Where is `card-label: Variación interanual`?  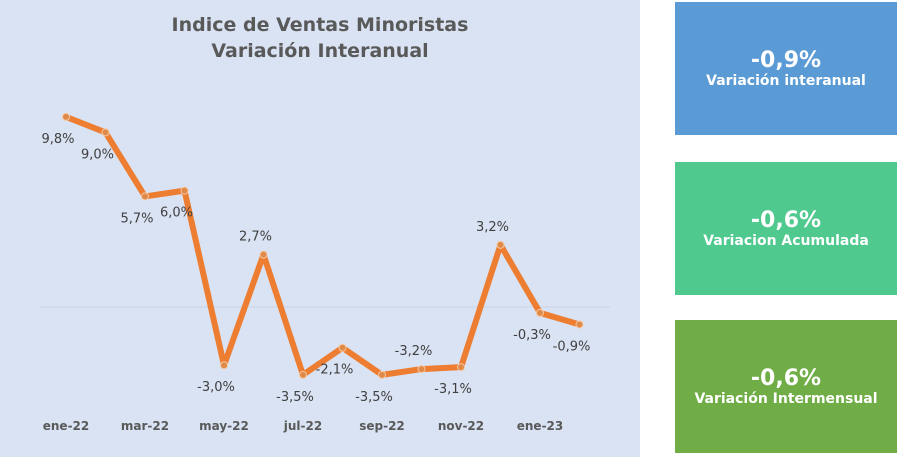
card-label: Variación interanual is located at coordinates (786, 81).